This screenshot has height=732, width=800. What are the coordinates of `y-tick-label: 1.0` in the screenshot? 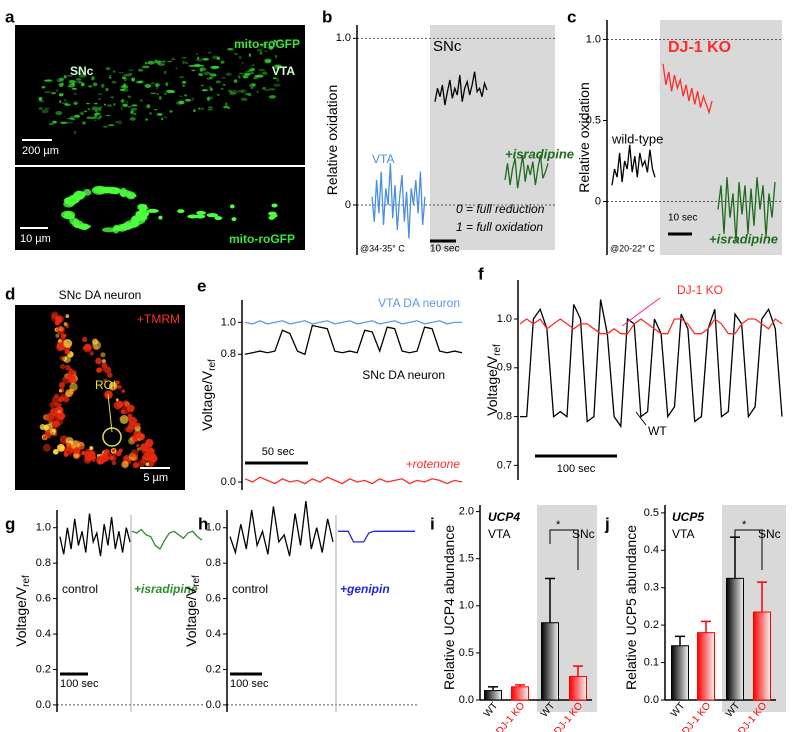 It's located at (504, 319).